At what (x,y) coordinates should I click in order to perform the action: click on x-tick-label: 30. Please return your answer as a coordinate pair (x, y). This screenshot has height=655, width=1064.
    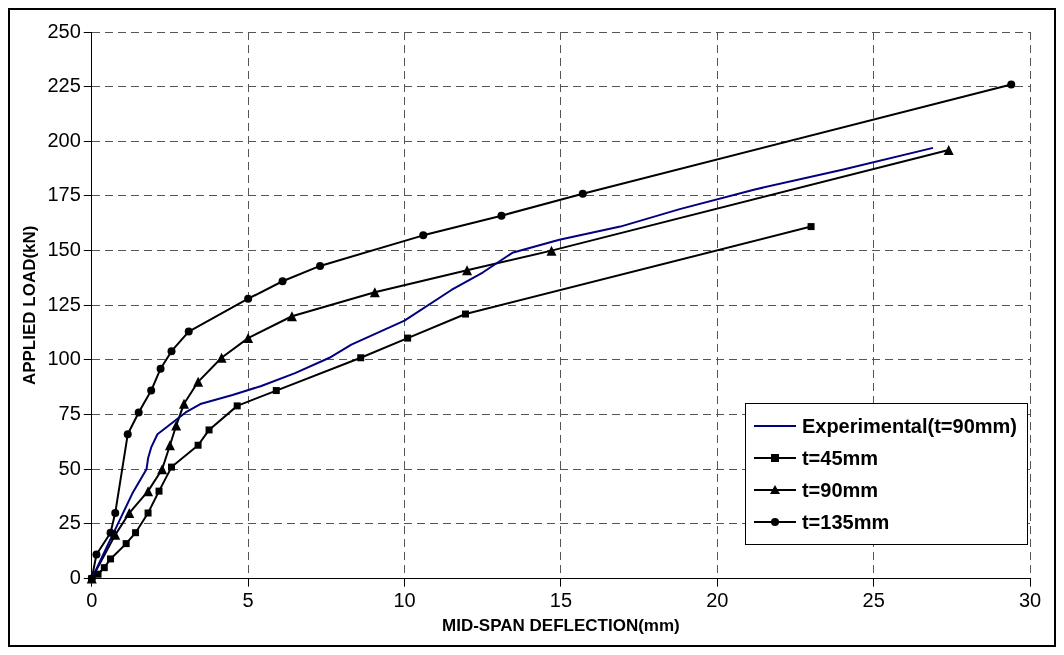
    Looking at the image, I should click on (1030, 600).